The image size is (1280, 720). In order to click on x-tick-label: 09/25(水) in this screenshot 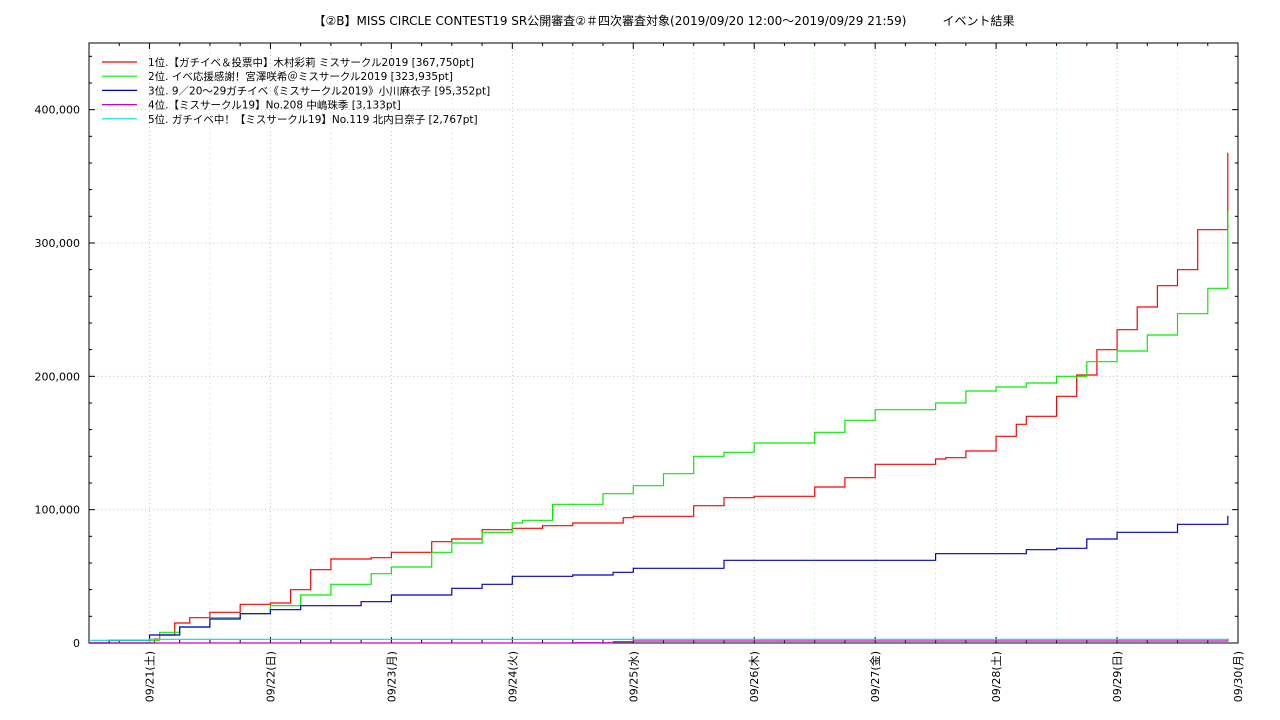, I will do `click(633, 676)`.